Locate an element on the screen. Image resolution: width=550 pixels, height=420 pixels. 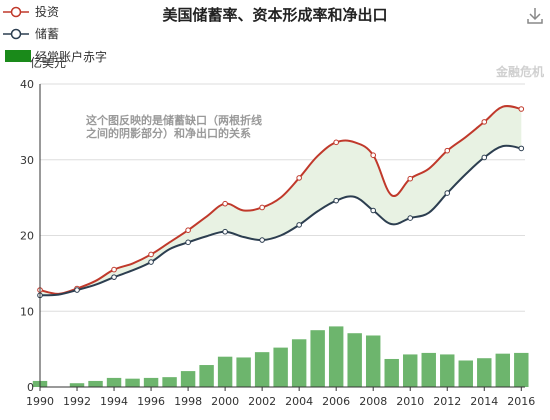
legend-item-savings: 储蓄 is located at coordinates (31, 33).